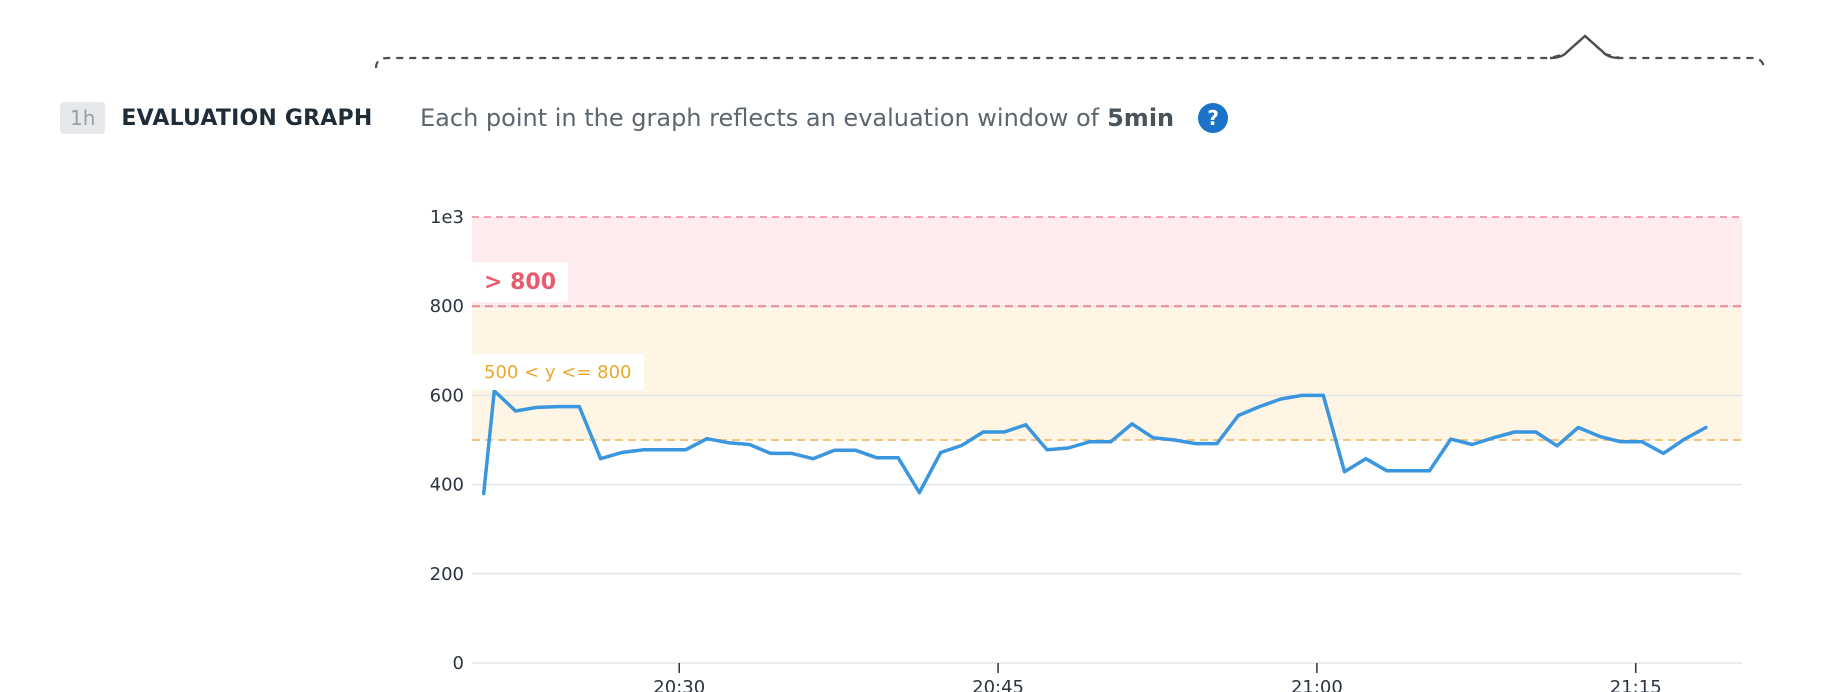 Image resolution: width=1848 pixels, height=692 pixels. I want to click on expand-bracket, so click(924, 40).